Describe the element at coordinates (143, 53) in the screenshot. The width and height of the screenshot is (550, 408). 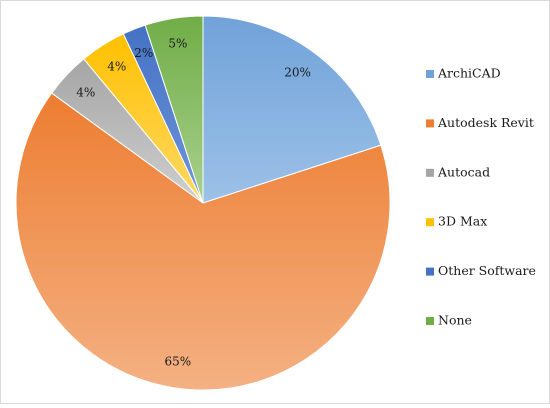
I see `slice-label-other-software: 2%` at that location.